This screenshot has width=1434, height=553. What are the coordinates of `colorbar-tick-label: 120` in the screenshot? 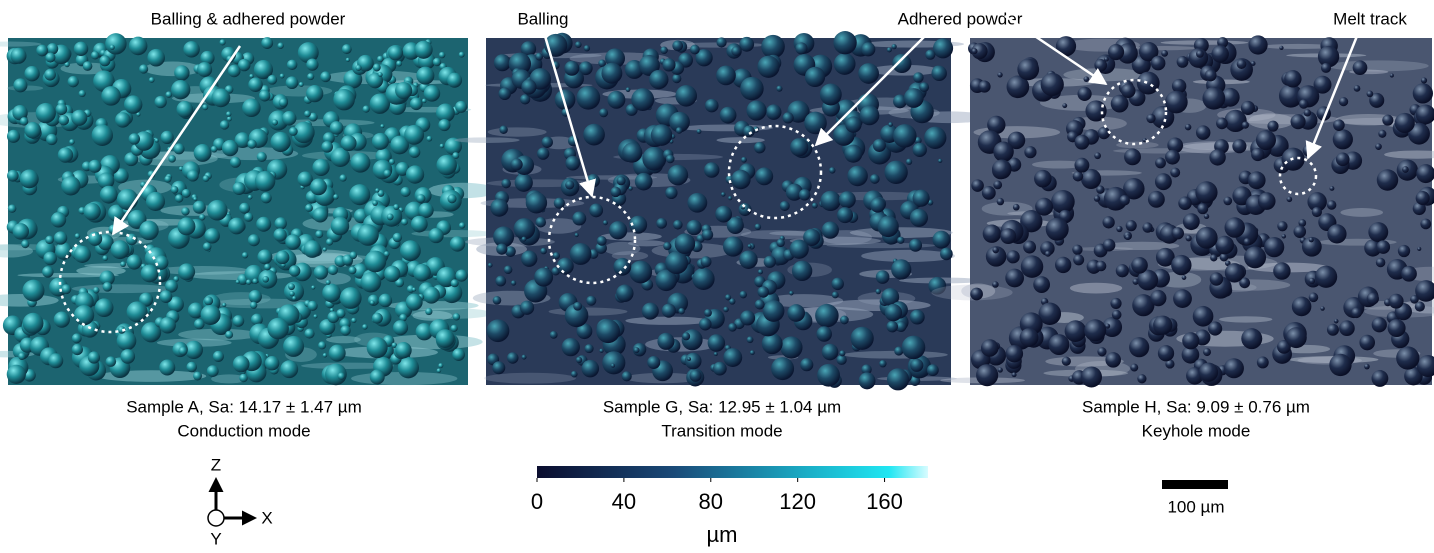 It's located at (797, 501).